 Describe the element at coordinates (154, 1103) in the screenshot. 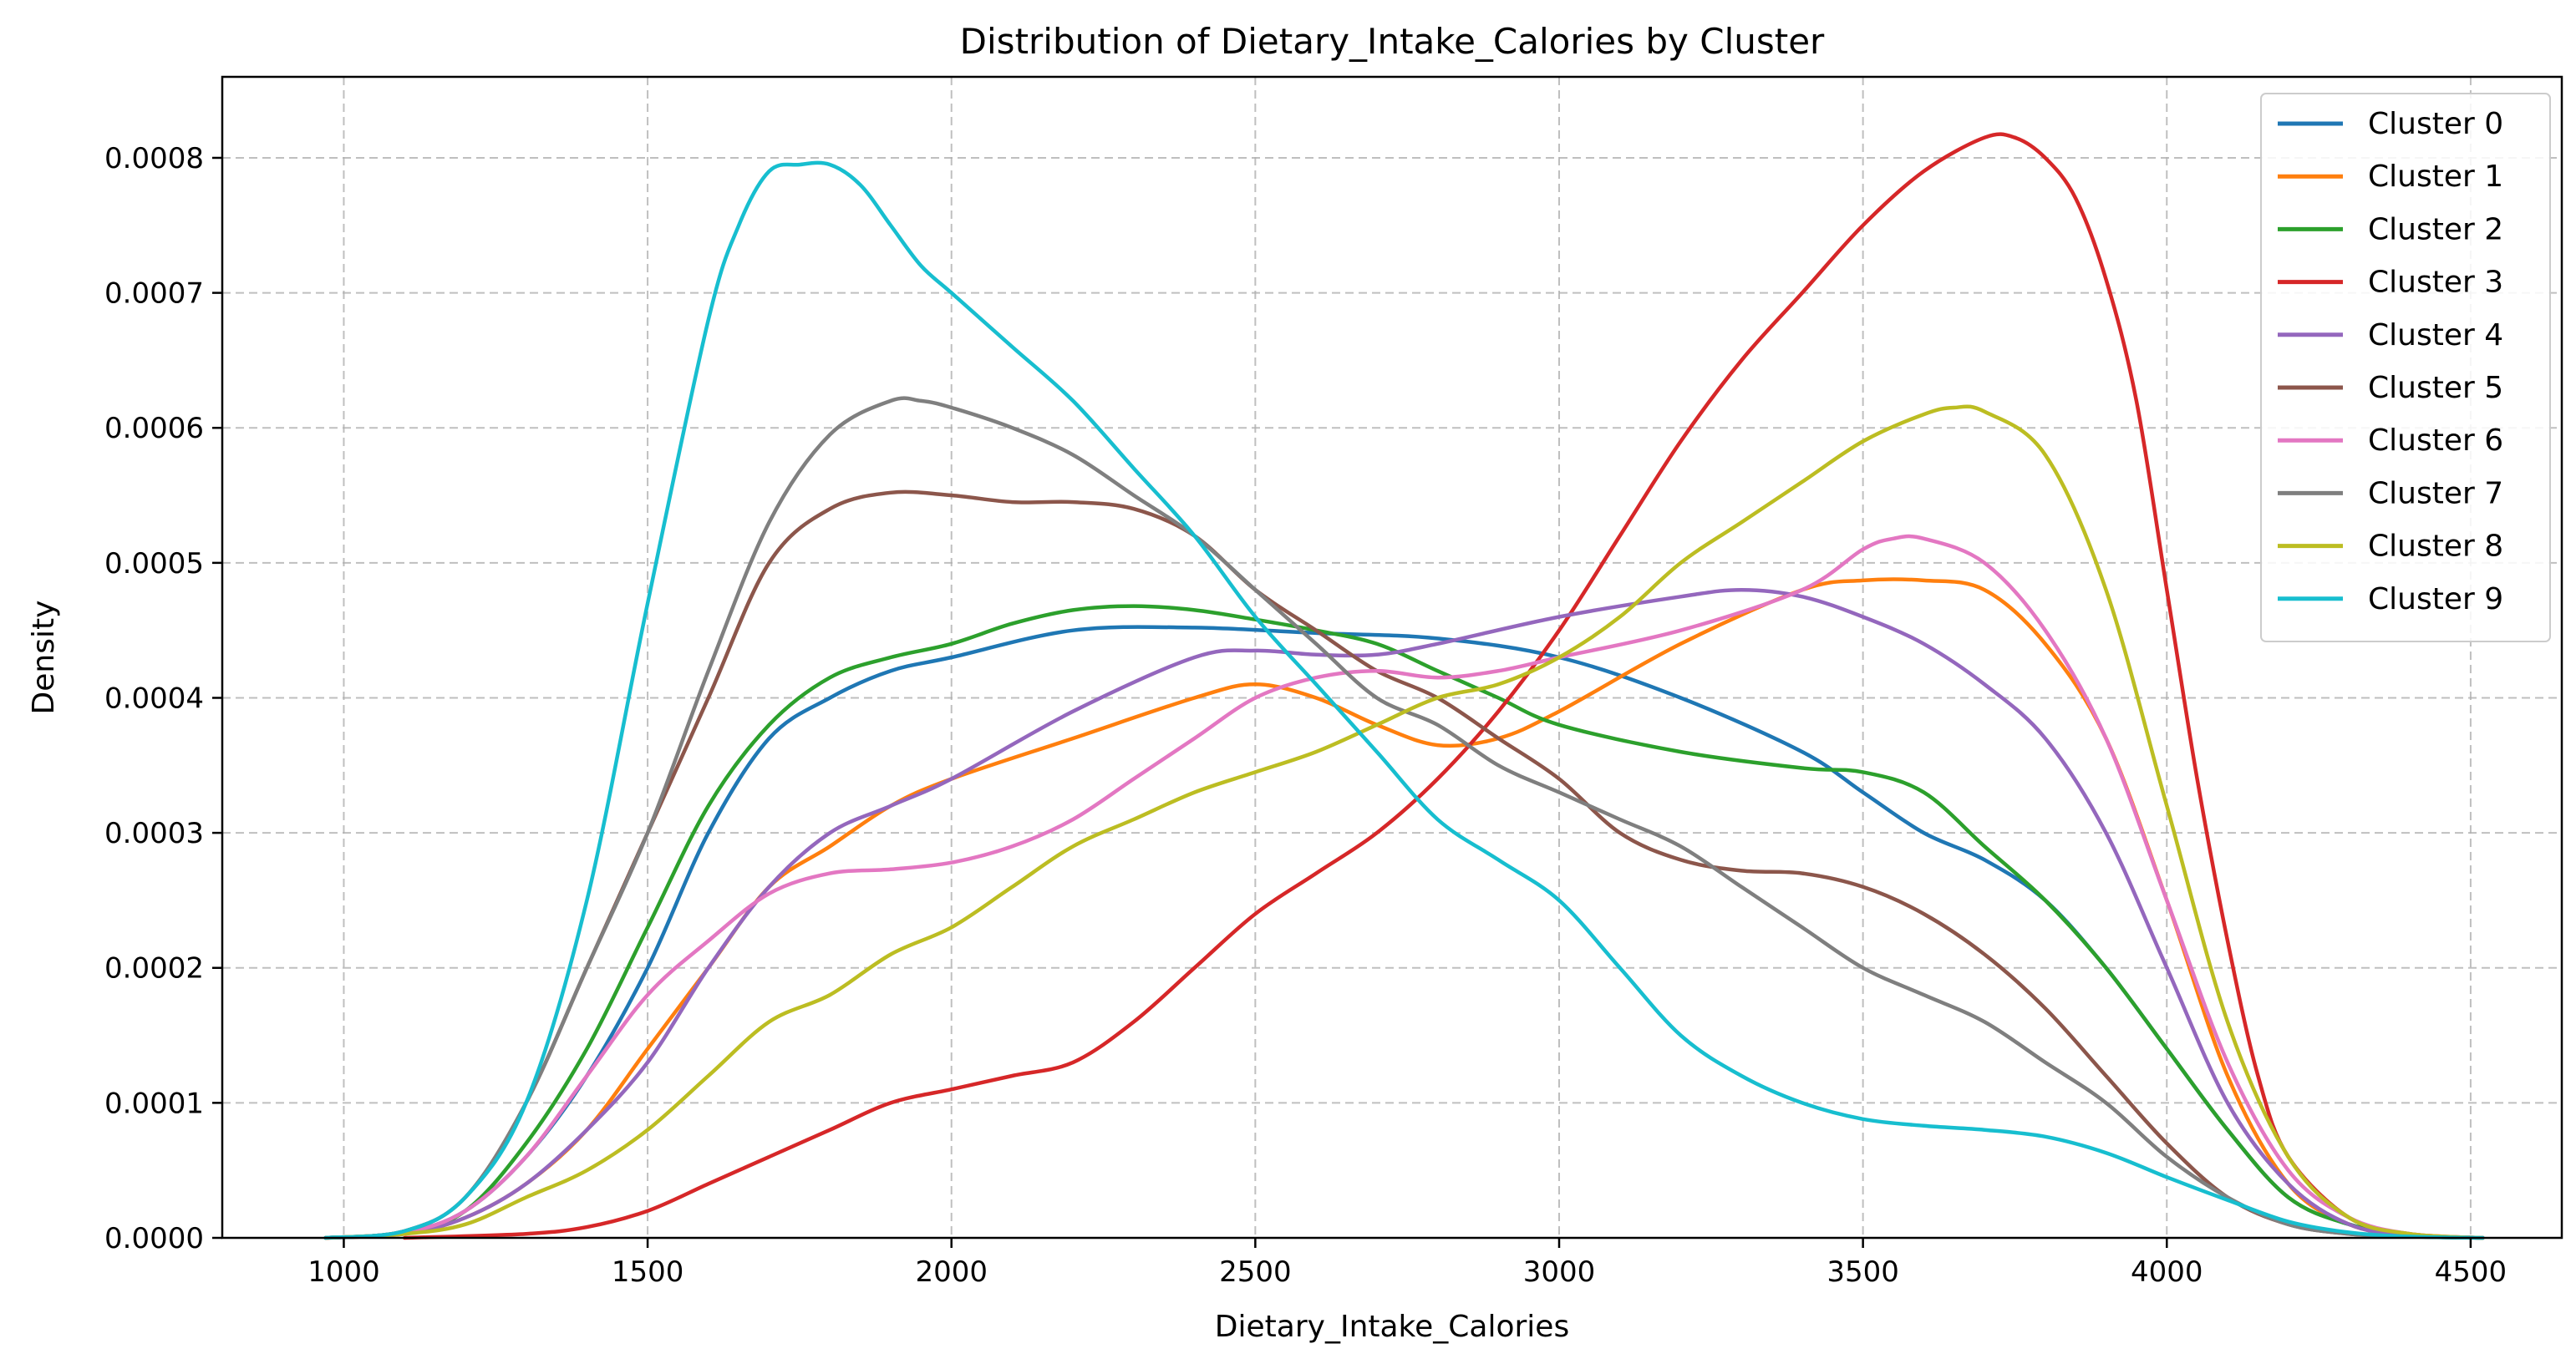

I see `y-tick-label: 0.0001` at that location.